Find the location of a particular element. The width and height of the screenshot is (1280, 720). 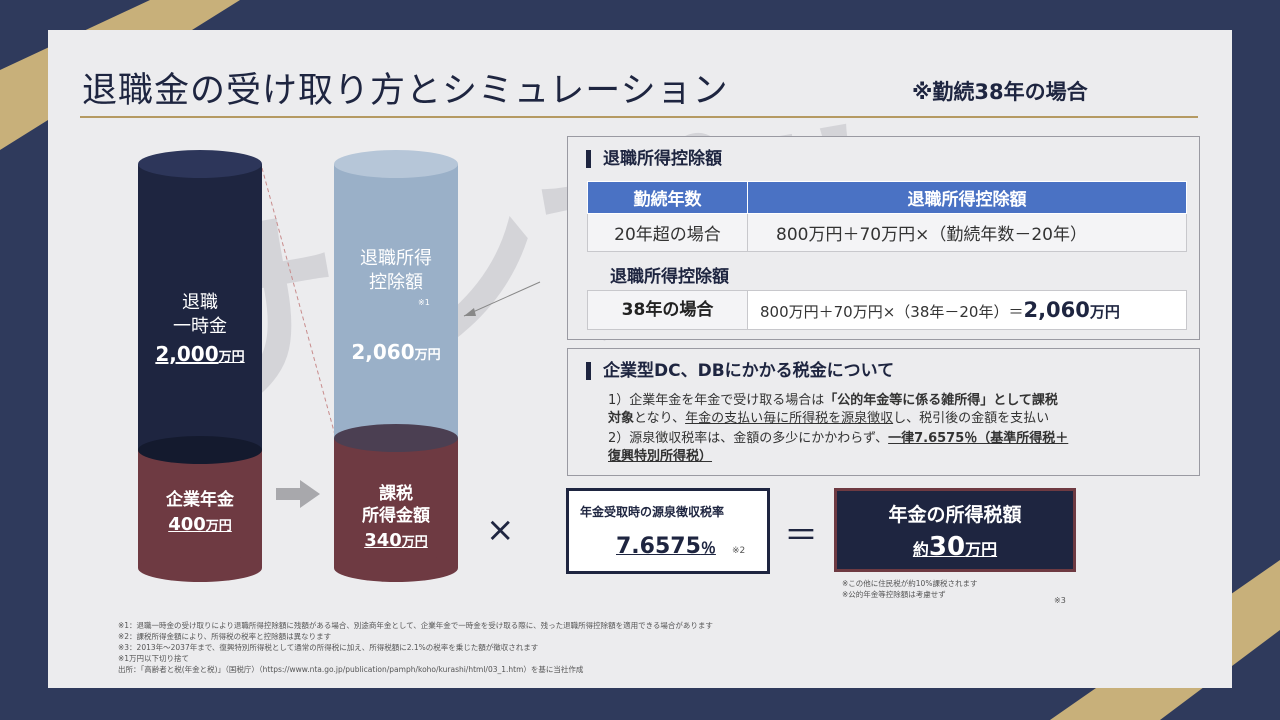

tax-line-1: 1）企業年金を年金で受け取る場合は「公的年金等に係る雑所得」として課税 is located at coordinates (833, 401).